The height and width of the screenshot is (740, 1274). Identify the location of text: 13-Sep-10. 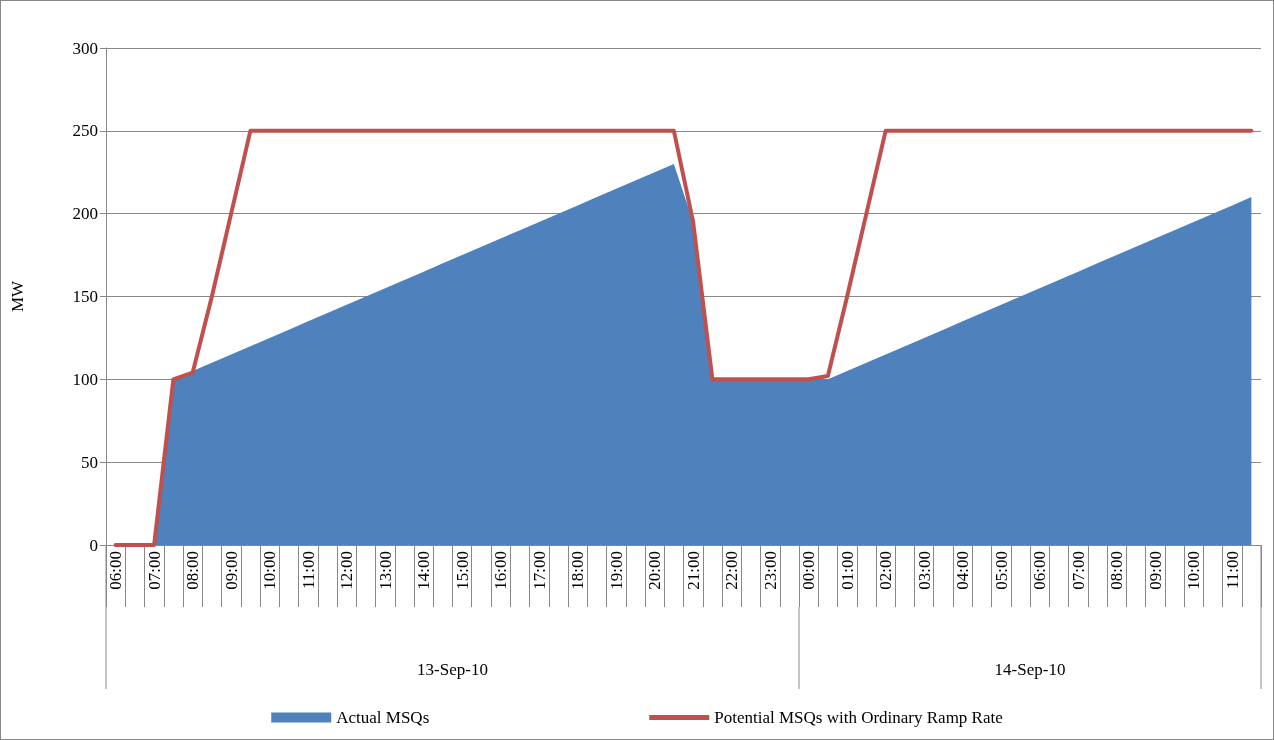
(452, 669).